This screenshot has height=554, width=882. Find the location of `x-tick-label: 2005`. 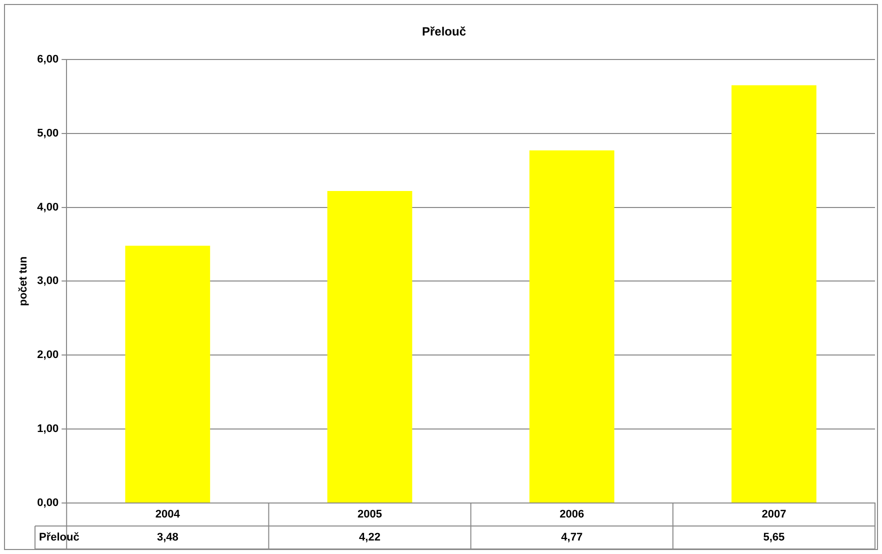

x-tick-label: 2005 is located at coordinates (370, 514).